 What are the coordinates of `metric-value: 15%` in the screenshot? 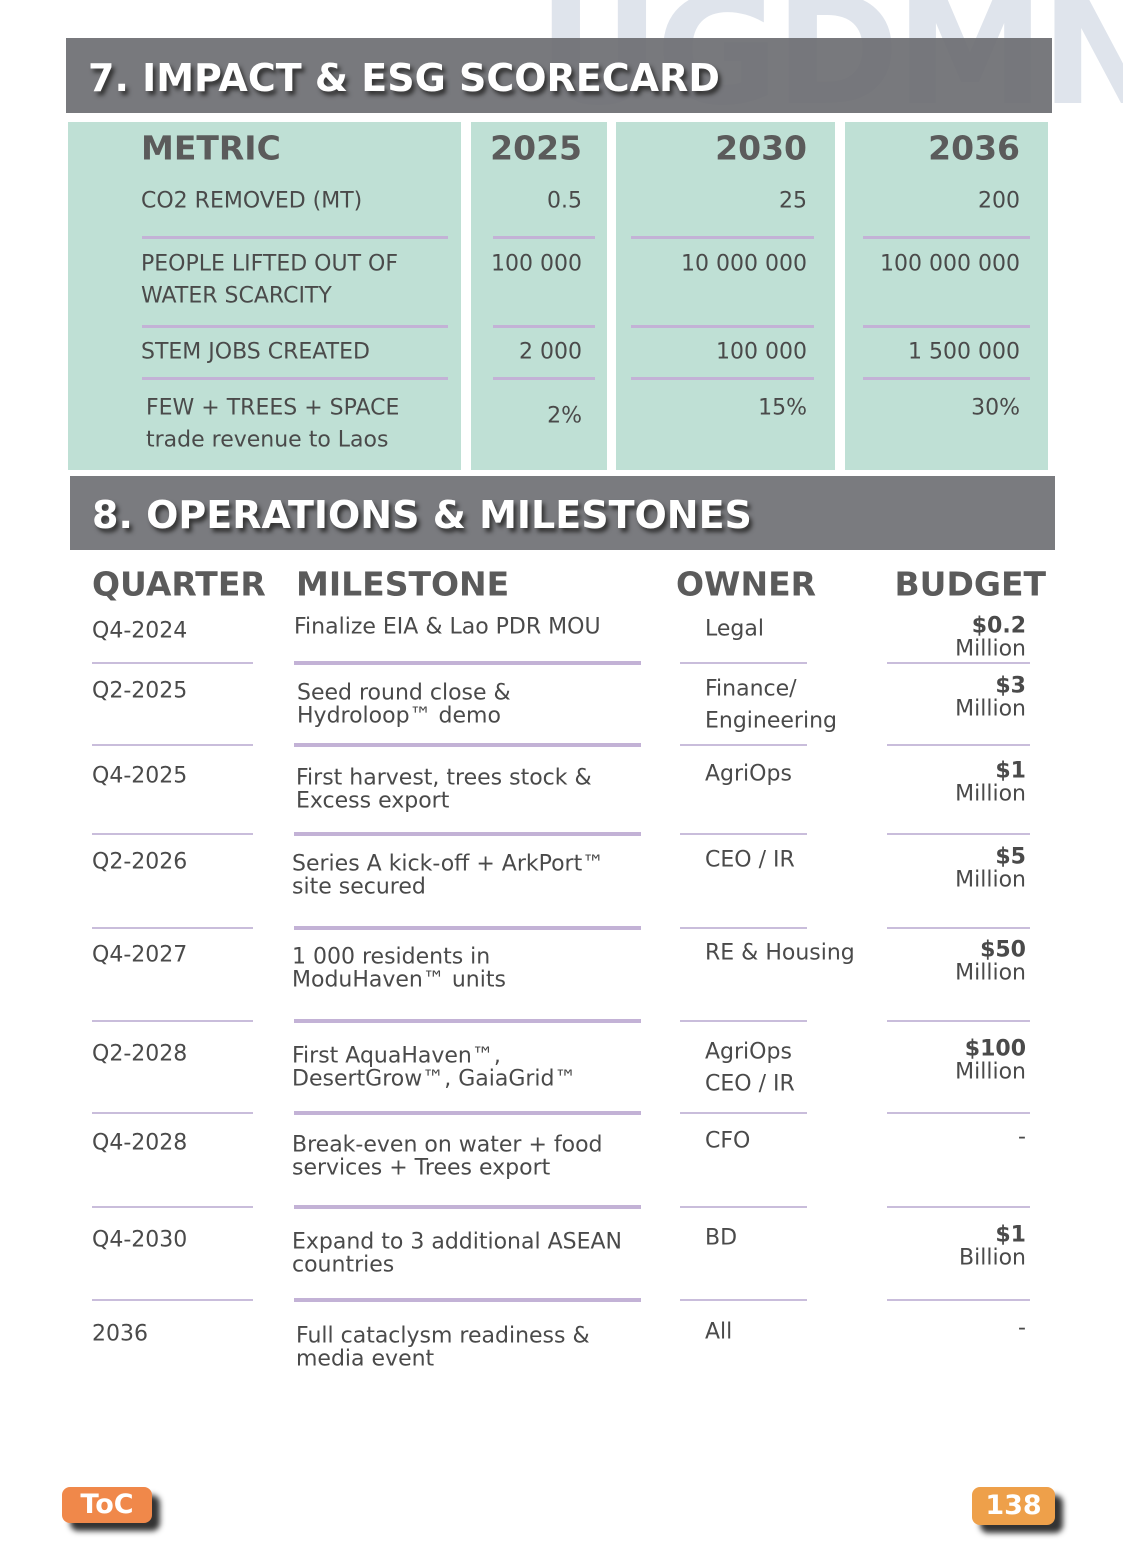 It's located at (782, 408).